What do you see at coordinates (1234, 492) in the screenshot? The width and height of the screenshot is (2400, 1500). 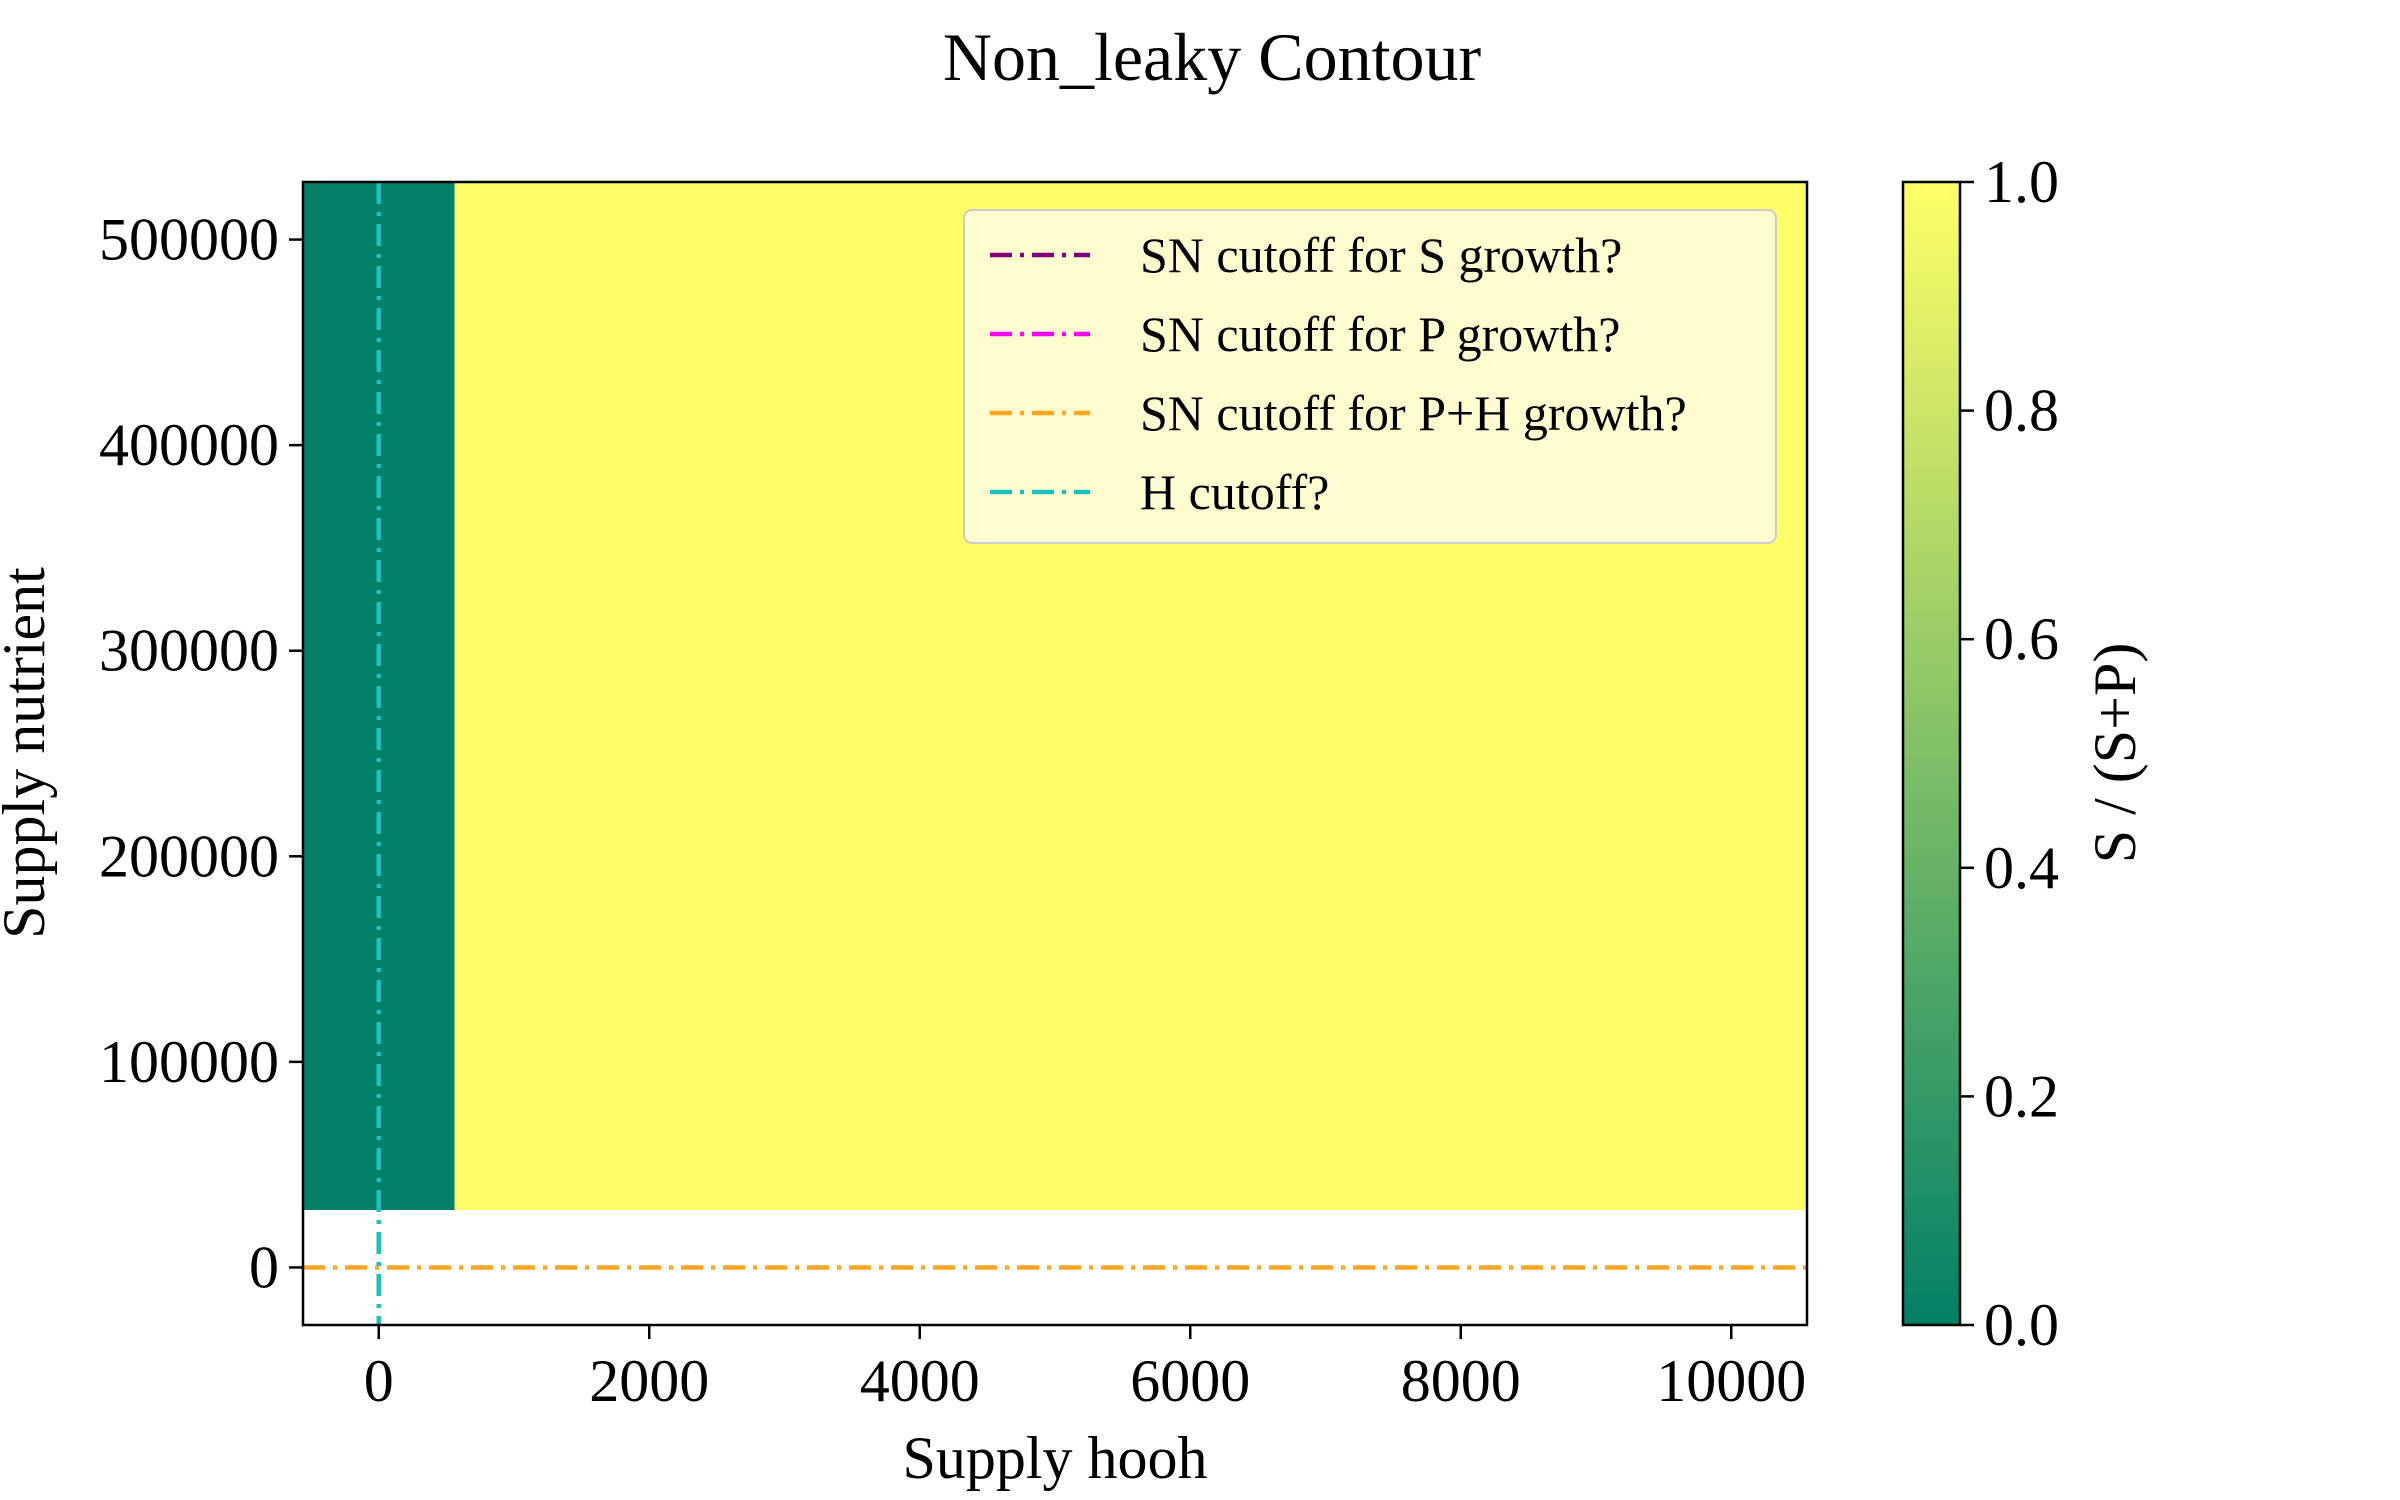 I see `legend-entry-label: H cutoff?` at bounding box center [1234, 492].